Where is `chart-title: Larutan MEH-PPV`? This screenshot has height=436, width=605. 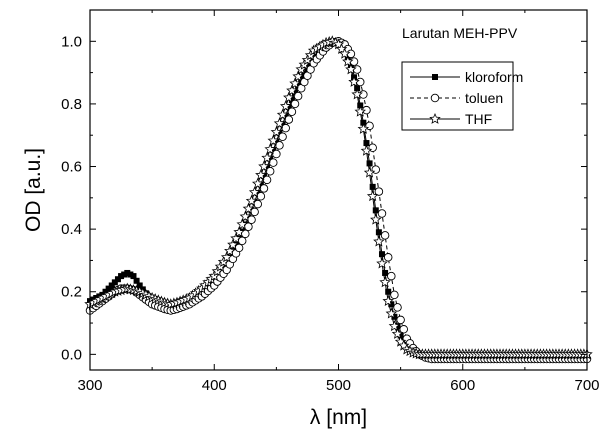 chart-title: Larutan MEH-PPV is located at coordinates (460, 33).